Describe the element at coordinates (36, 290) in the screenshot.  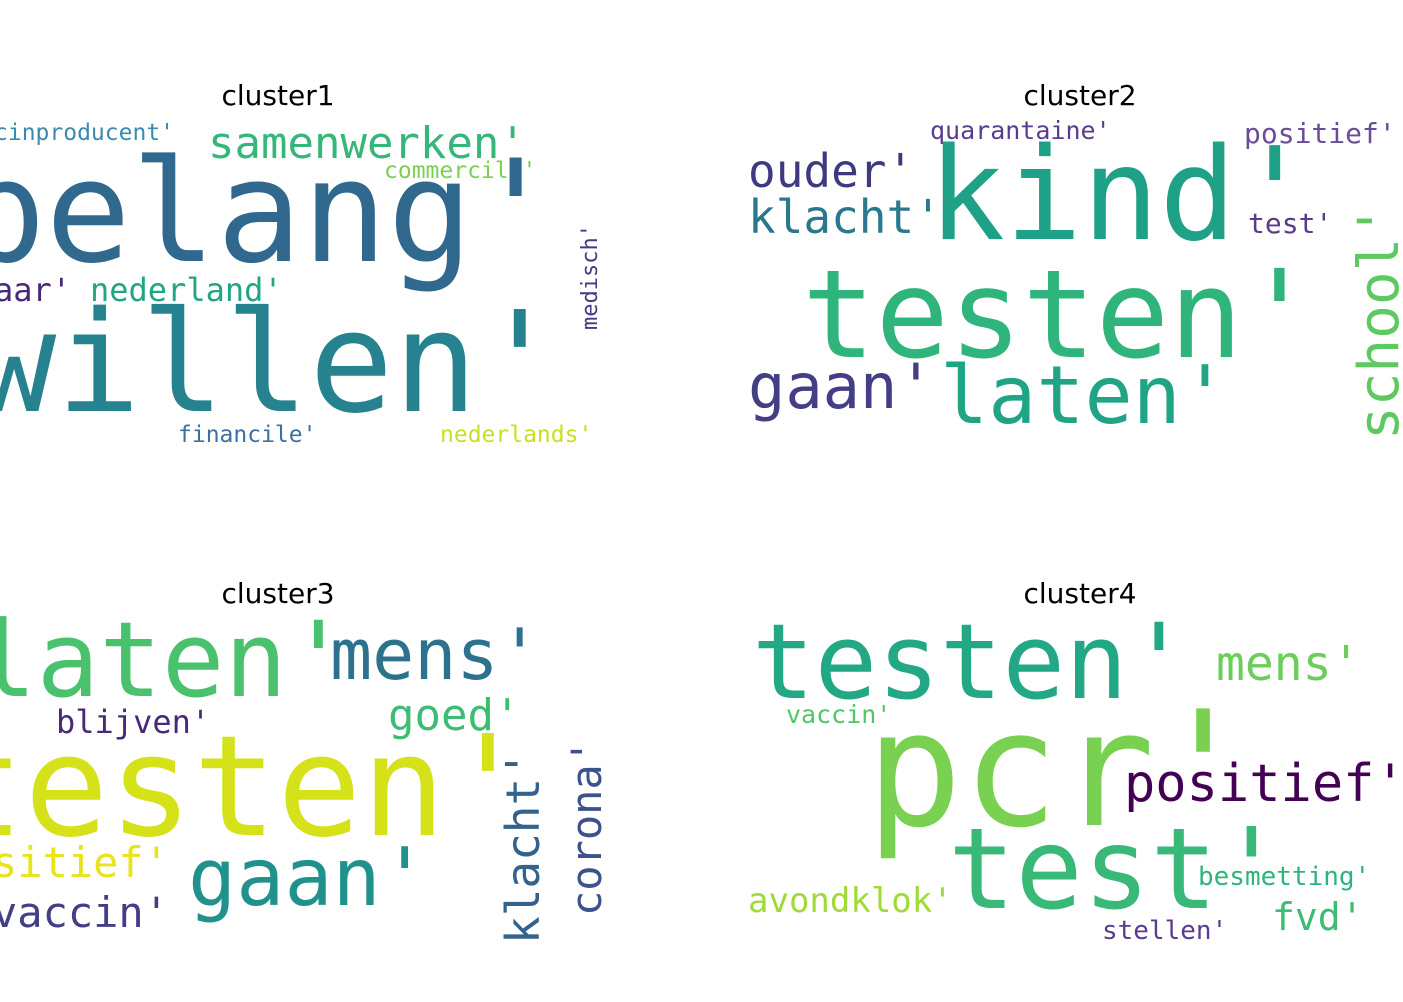
I see `cloud-word: aar'` at that location.